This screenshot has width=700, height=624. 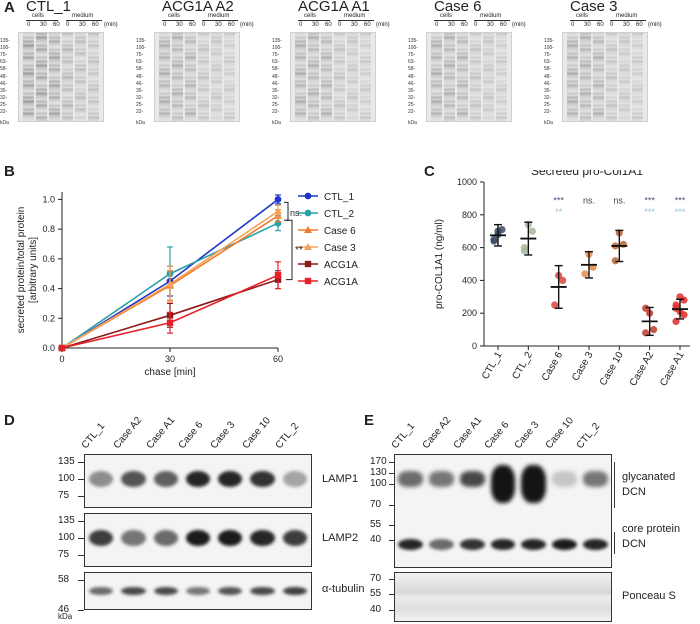 I want to click on blot-label: LAMP2, so click(x=340, y=538).